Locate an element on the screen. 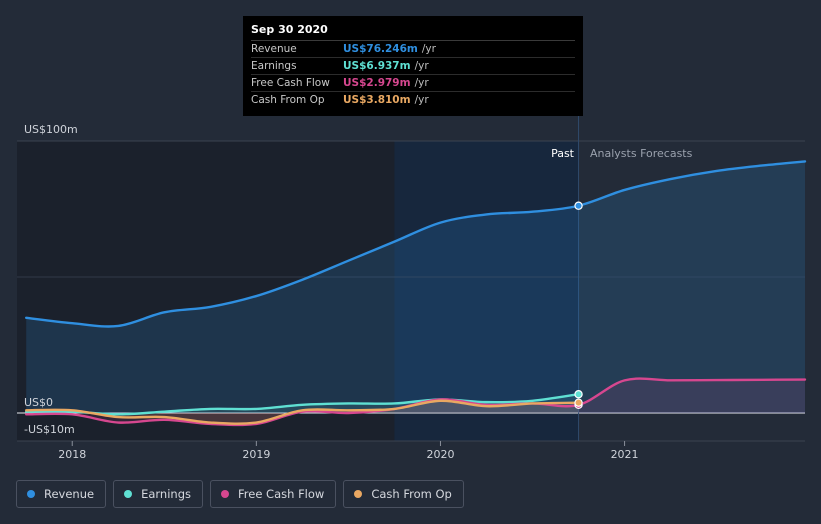 Image resolution: width=821 pixels, height=524 pixels. tooltip-label: Earnings is located at coordinates (274, 66).